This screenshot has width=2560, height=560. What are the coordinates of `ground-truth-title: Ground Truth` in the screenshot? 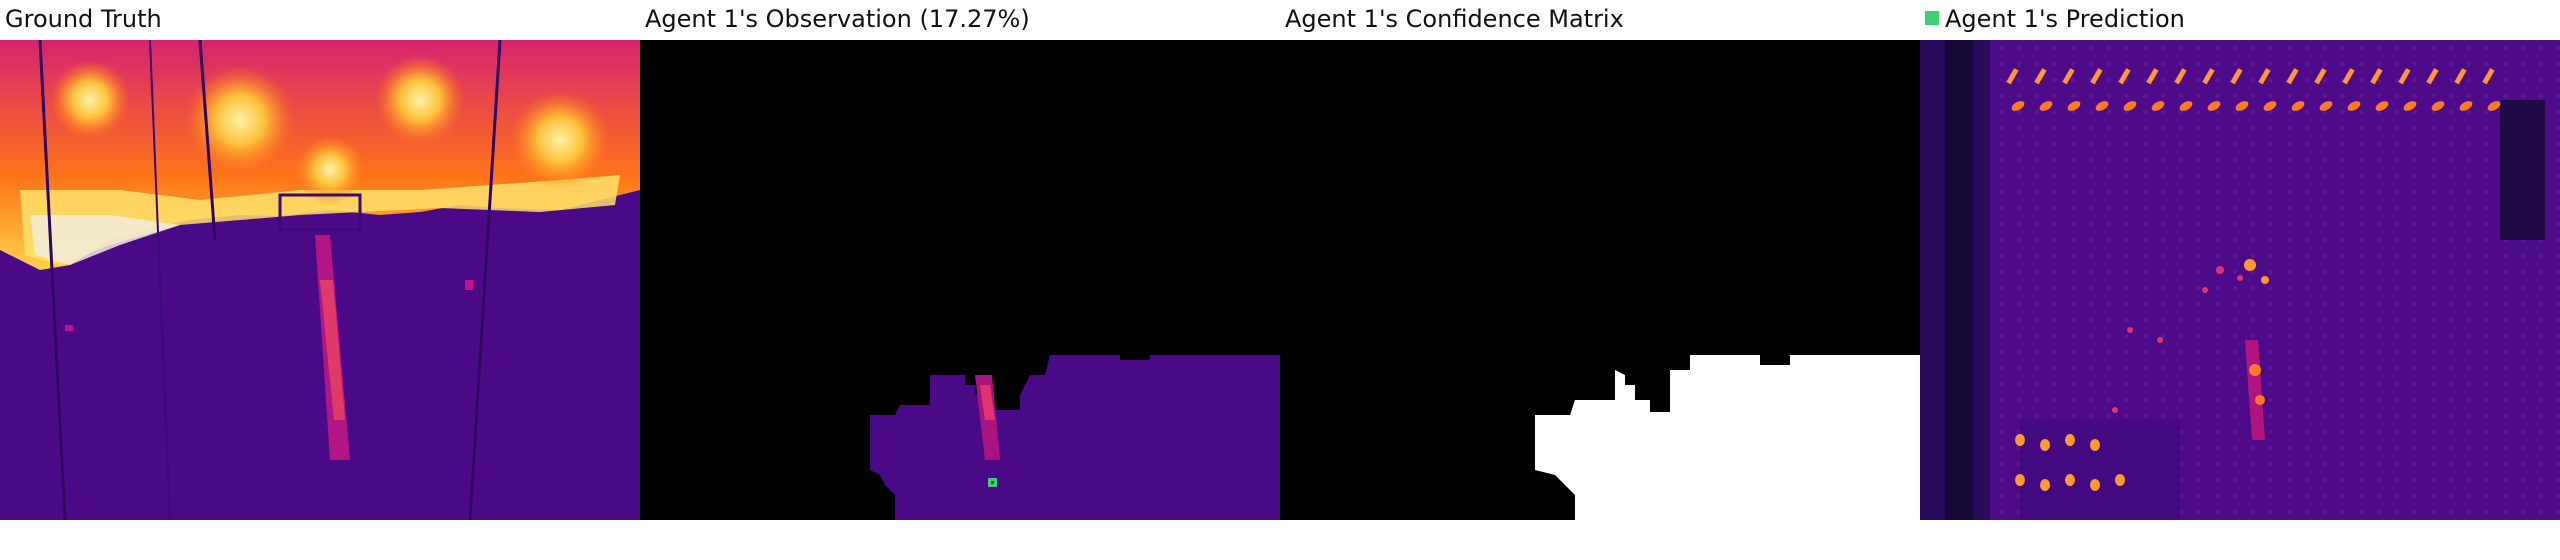 It's located at (83, 19).